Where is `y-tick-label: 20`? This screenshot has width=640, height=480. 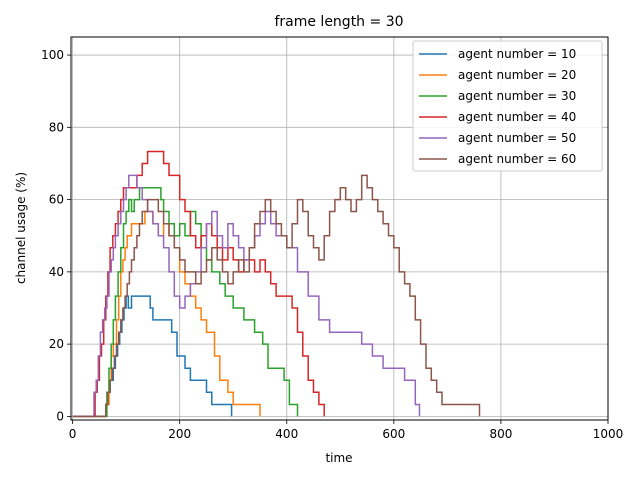
y-tick-label: 20 is located at coordinates (56, 344).